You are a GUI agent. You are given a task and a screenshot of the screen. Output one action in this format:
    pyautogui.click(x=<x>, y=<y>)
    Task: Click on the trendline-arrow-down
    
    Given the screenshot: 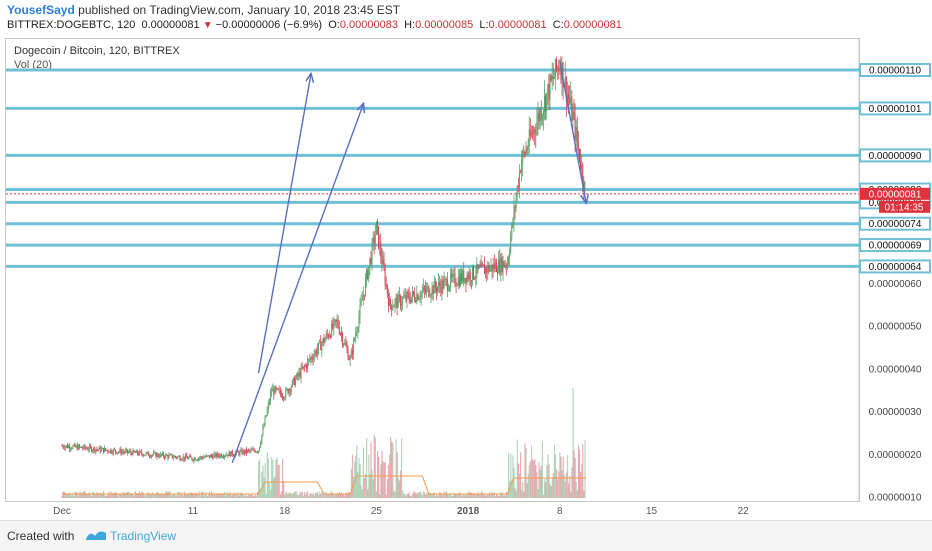 What is the action you would take?
    pyautogui.click(x=573, y=131)
    